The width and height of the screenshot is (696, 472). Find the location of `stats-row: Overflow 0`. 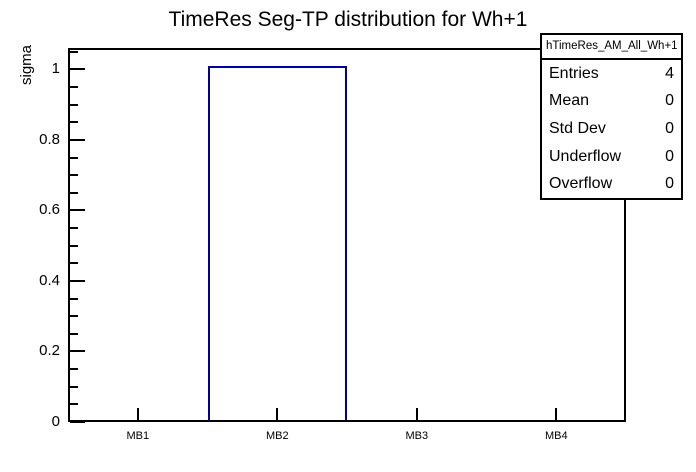

stats-row: Overflow 0 is located at coordinates (611, 184).